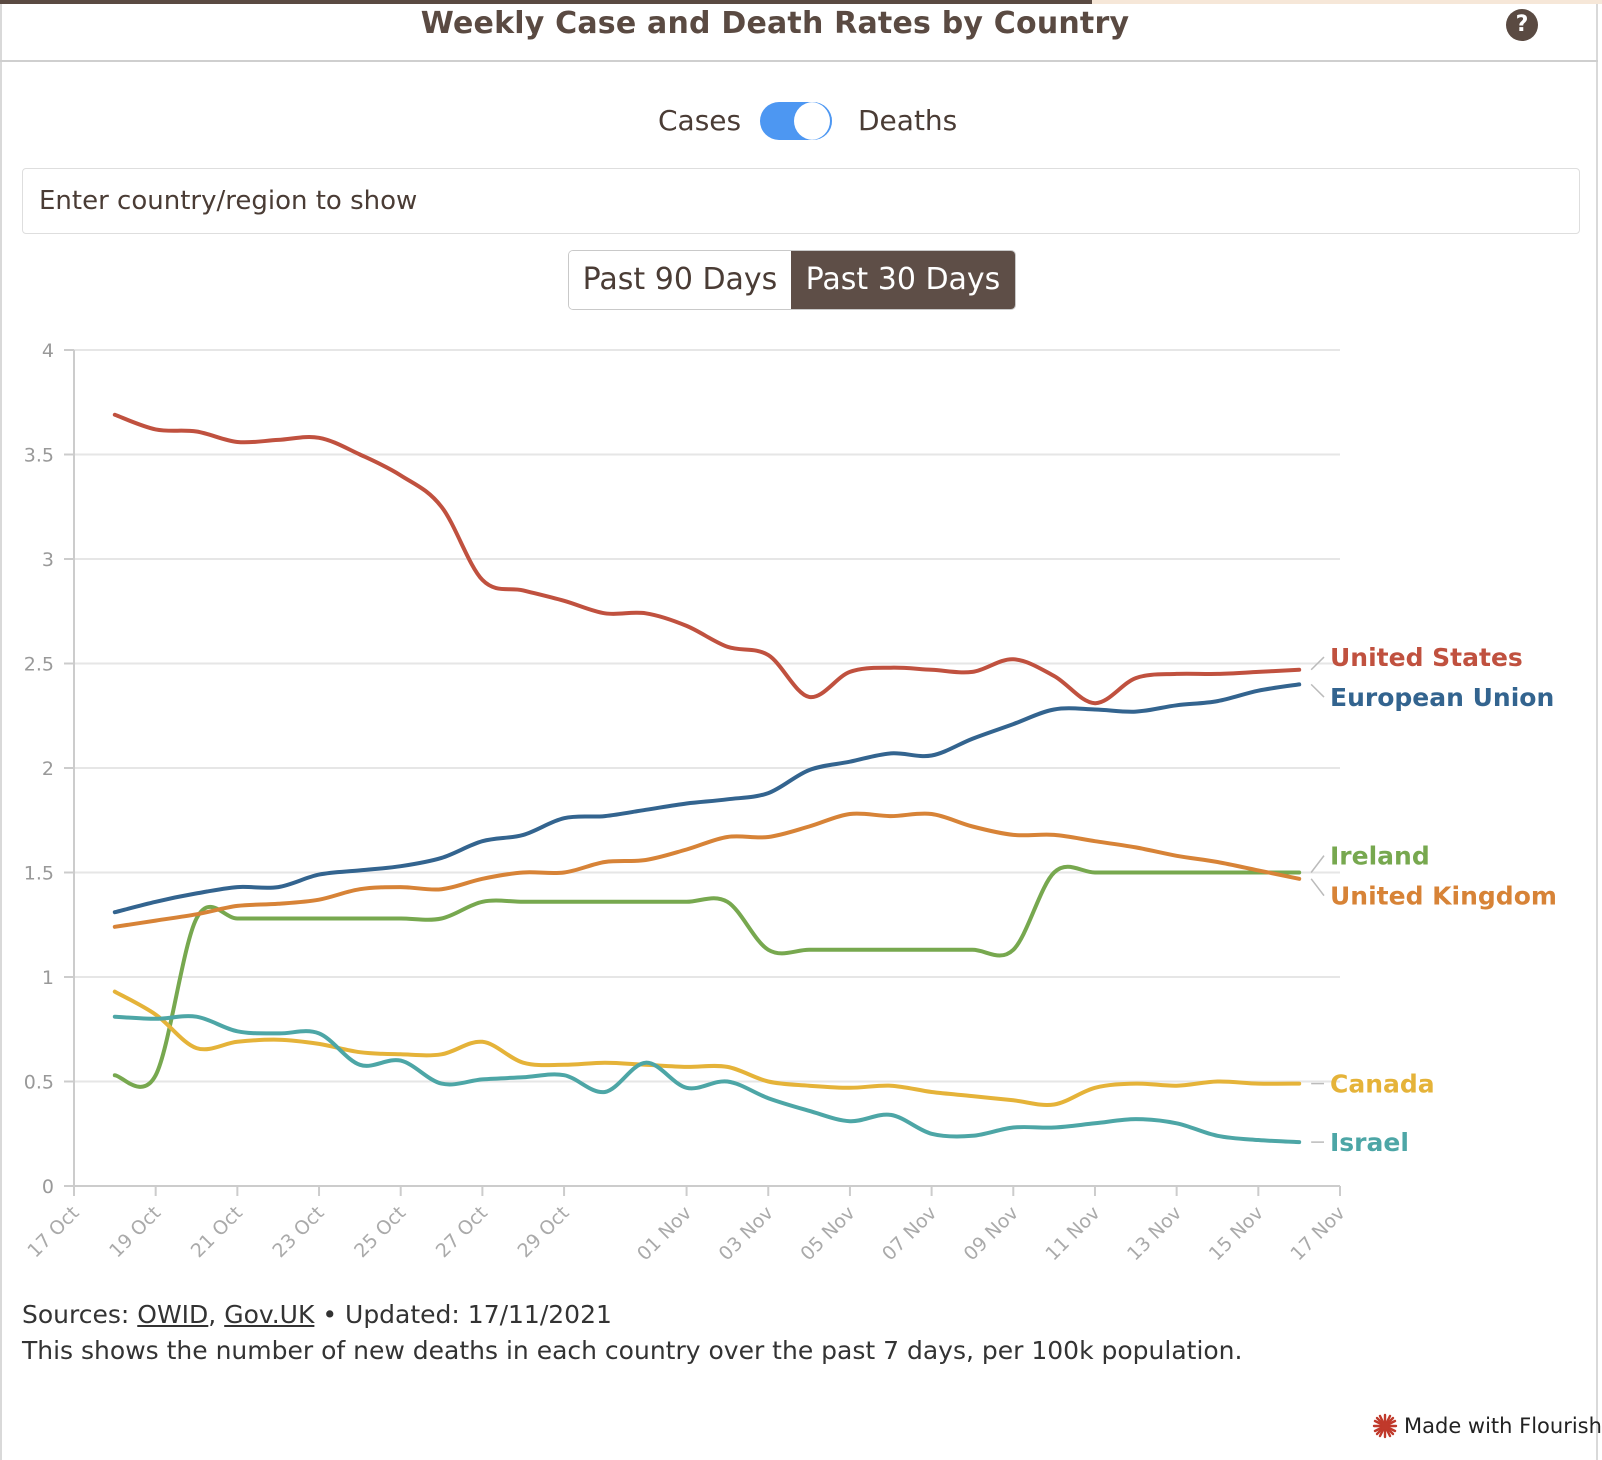  What do you see at coordinates (1380, 856) in the screenshot?
I see `series-label-ireland: Ireland` at bounding box center [1380, 856].